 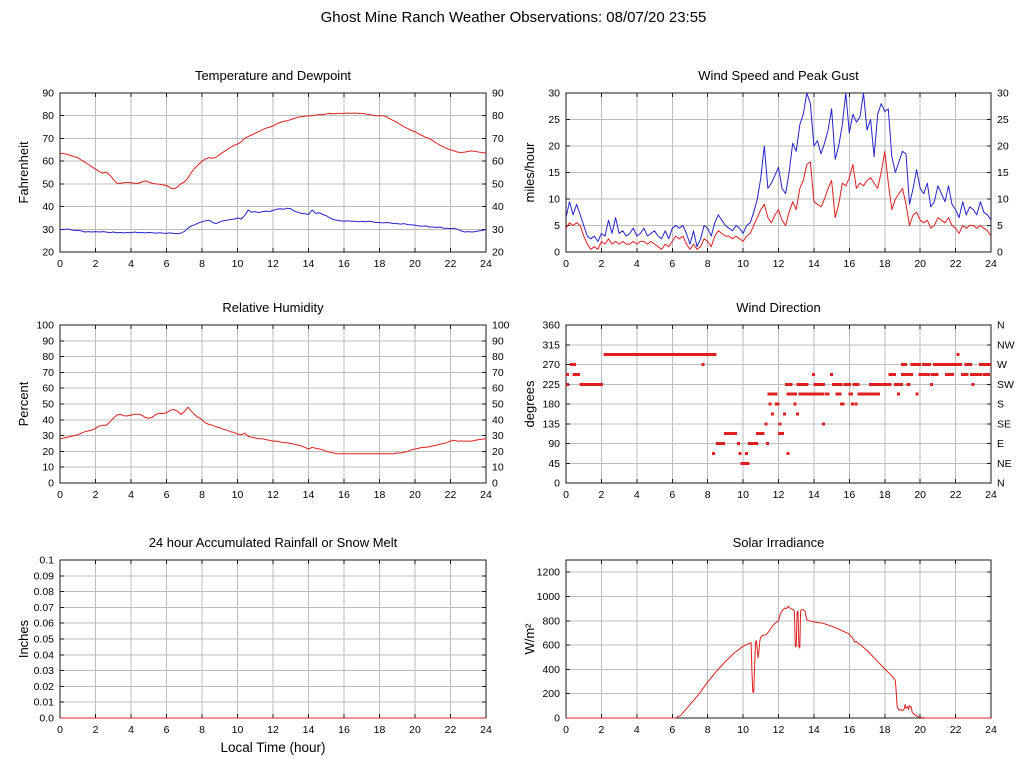 What do you see at coordinates (1006, 345) in the screenshot?
I see `svg-text: NW` at bounding box center [1006, 345].